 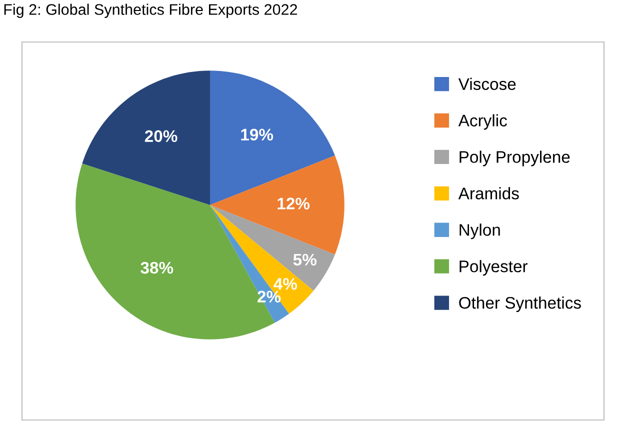 What do you see at coordinates (286, 284) in the screenshot?
I see `data-label: 4%` at bounding box center [286, 284].